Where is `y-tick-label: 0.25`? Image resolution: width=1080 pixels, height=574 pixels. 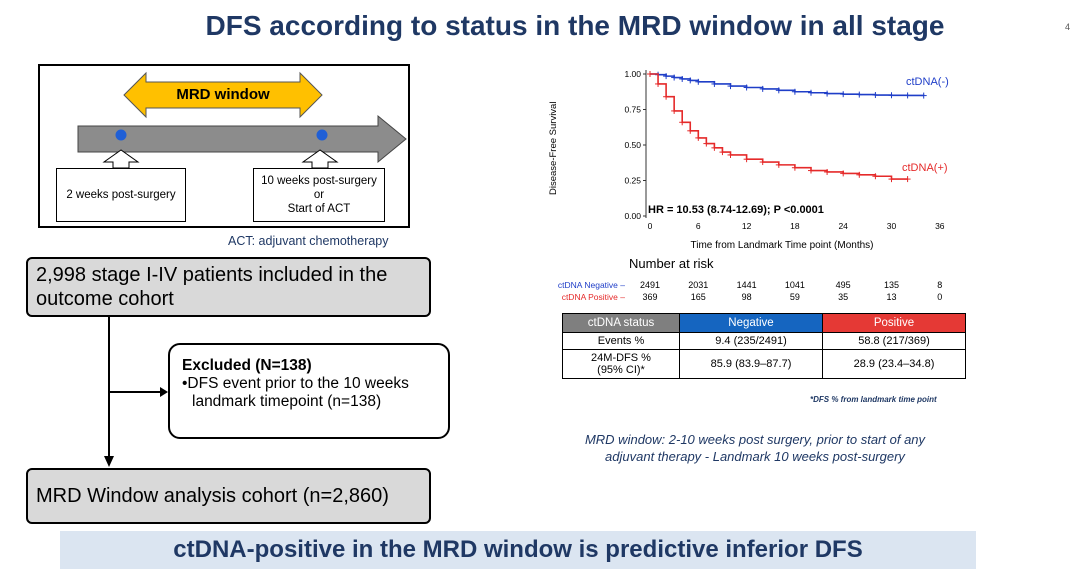
y-tick-label: 0.25 is located at coordinates (632, 181).